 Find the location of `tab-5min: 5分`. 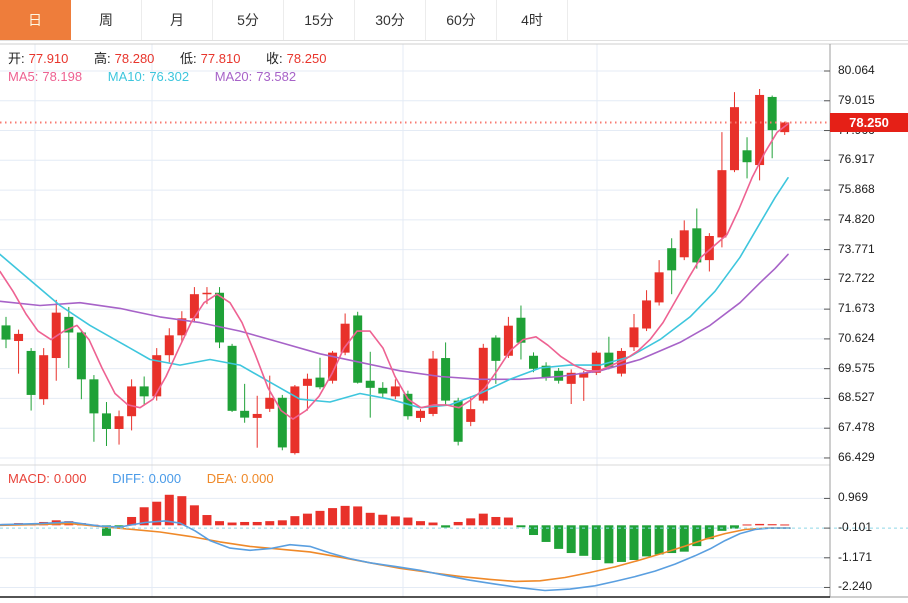

tab-5min: 5分 is located at coordinates (248, 20).